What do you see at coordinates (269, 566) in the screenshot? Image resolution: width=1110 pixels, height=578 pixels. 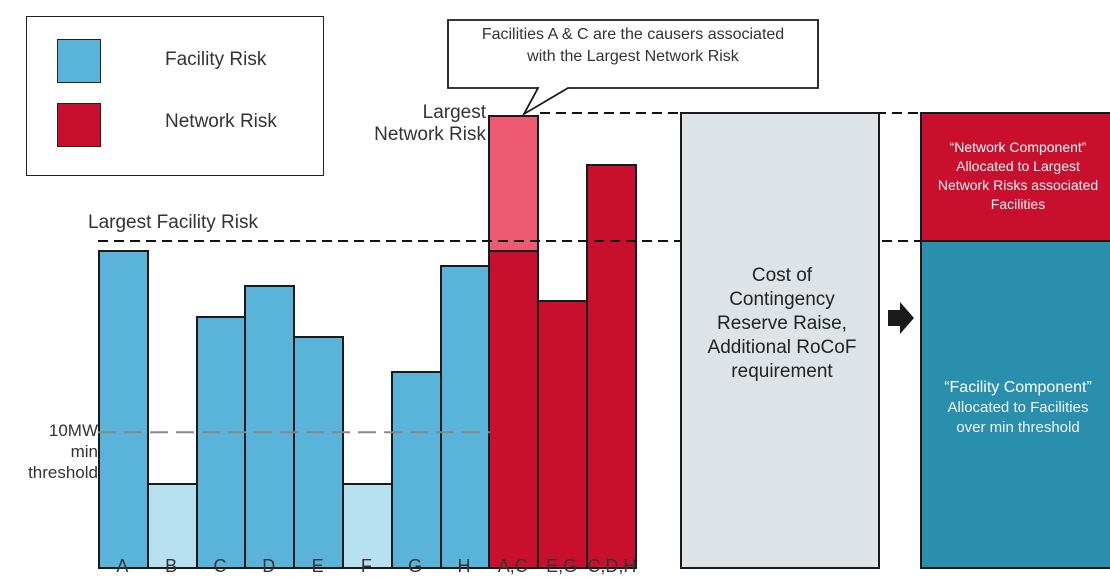 I see `x-label-d: D` at bounding box center [269, 566].